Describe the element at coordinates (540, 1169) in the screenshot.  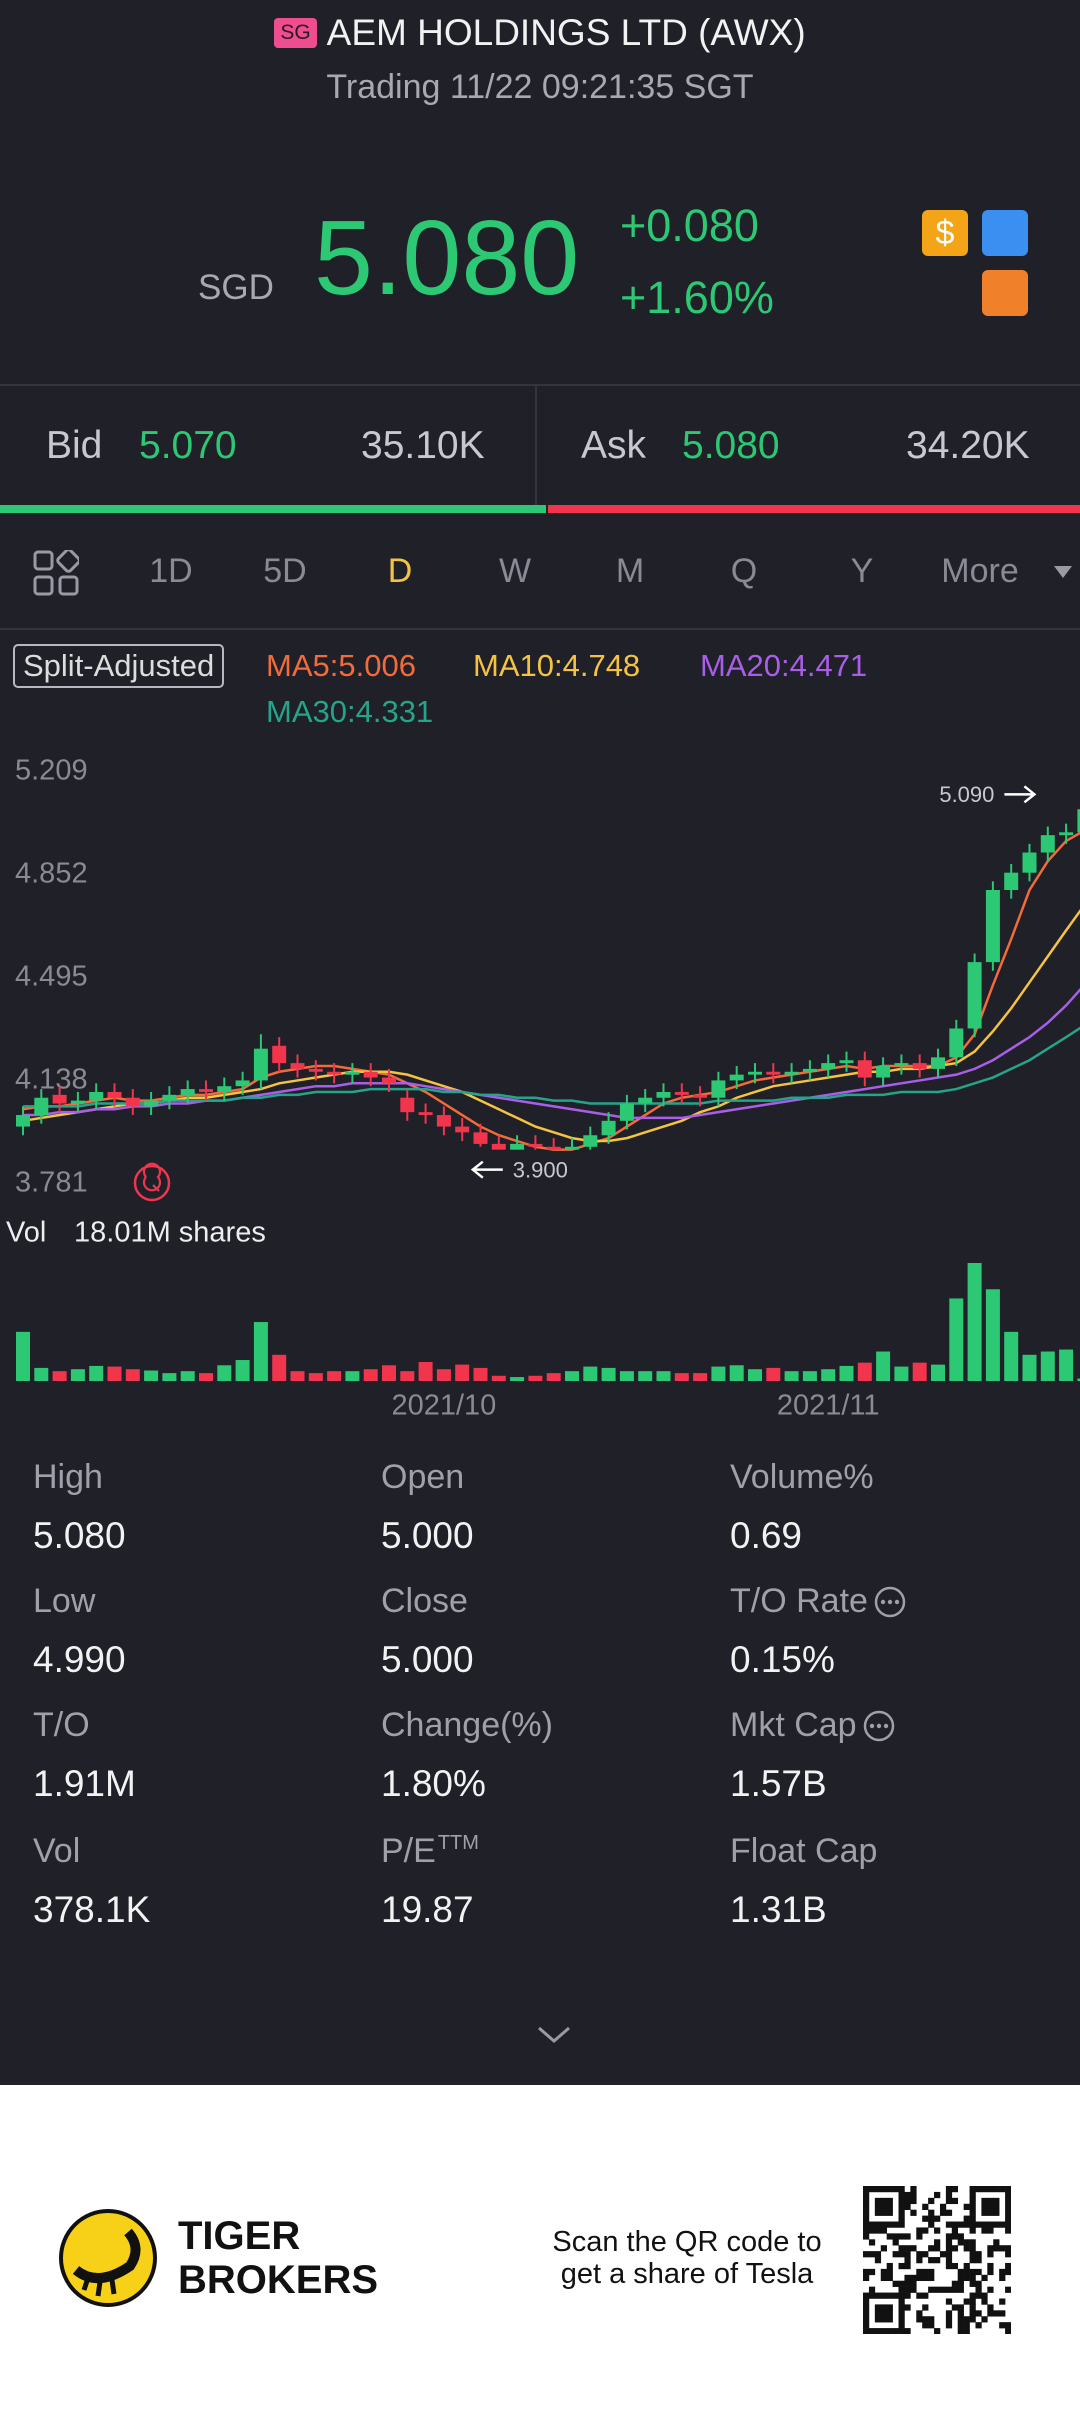
I see `min-label: 3.900` at that location.